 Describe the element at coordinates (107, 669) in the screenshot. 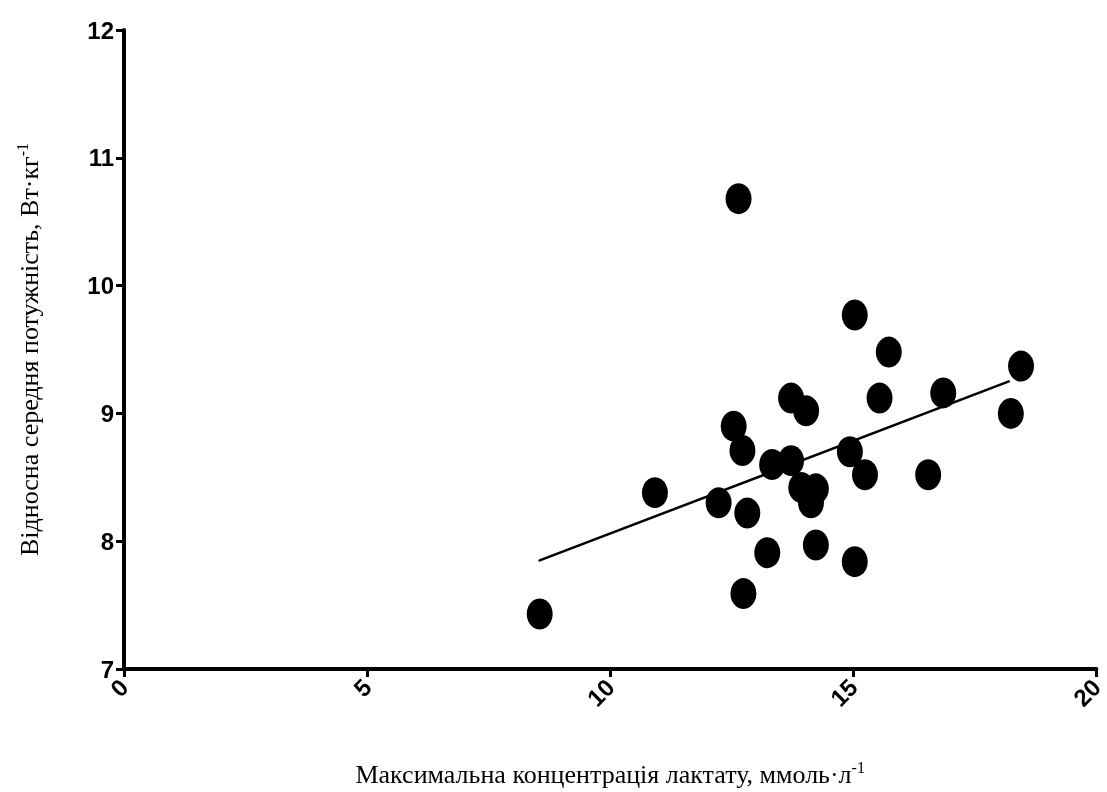

I see `y-tick-label: 7` at that location.